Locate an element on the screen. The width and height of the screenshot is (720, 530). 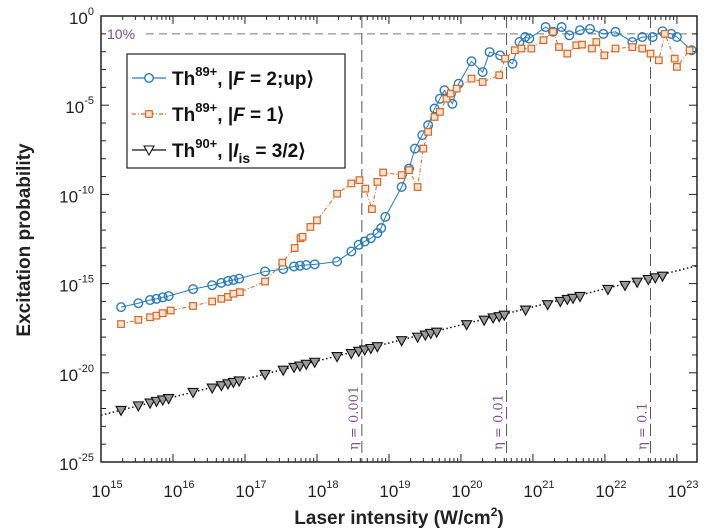
legend-label: Th90+, |Iis = 3/2⟩ is located at coordinates (239, 151).